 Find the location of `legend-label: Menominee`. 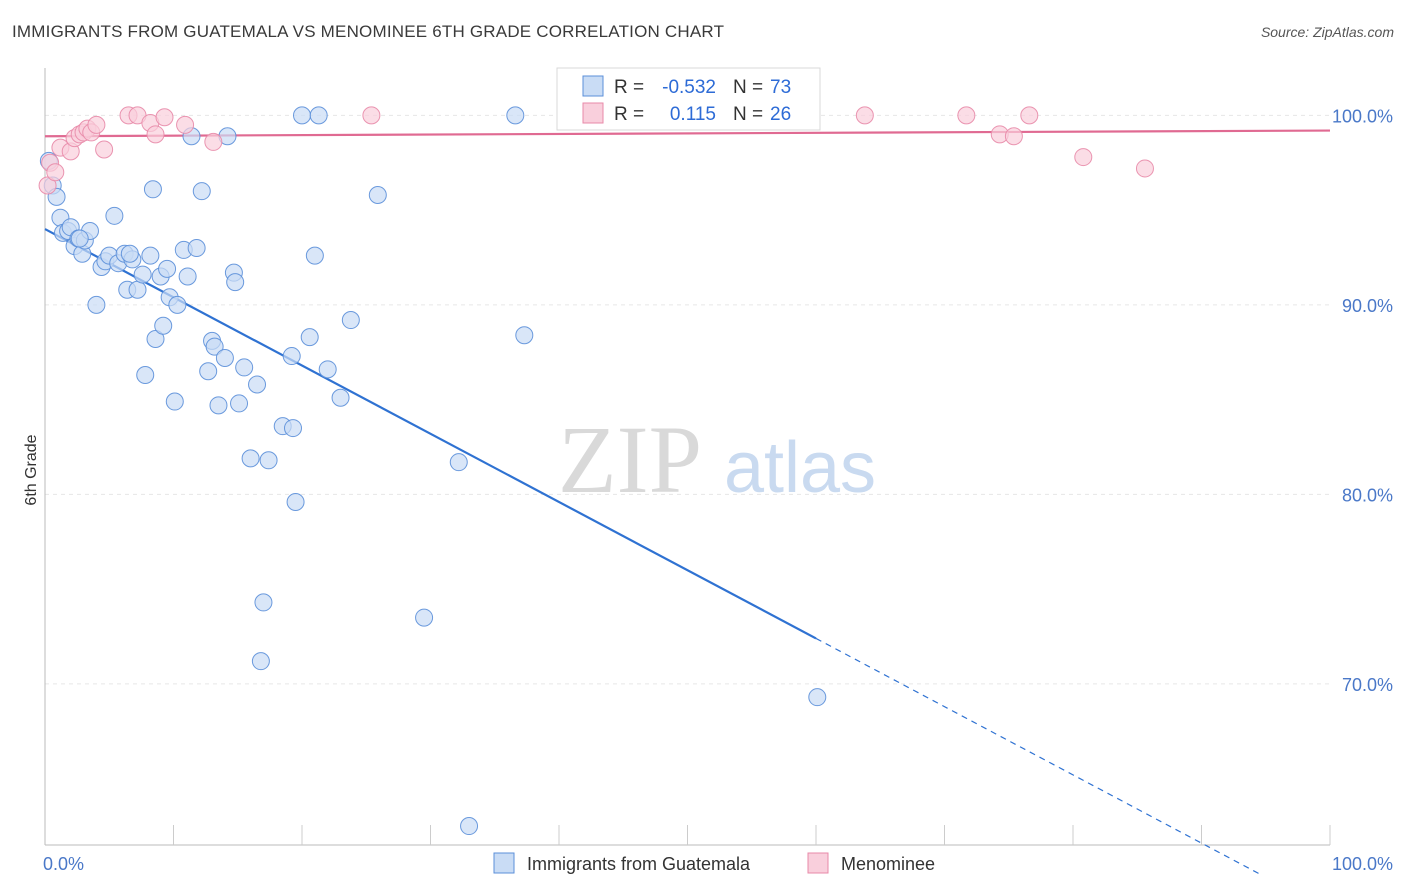

legend-label: Menominee is located at coordinates (888, 864).